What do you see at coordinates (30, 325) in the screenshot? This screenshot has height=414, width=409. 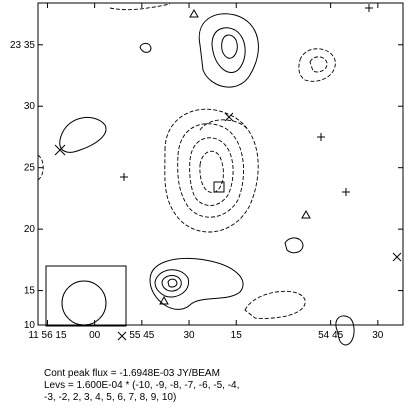 I see `y-tick-label: 10` at bounding box center [30, 325].